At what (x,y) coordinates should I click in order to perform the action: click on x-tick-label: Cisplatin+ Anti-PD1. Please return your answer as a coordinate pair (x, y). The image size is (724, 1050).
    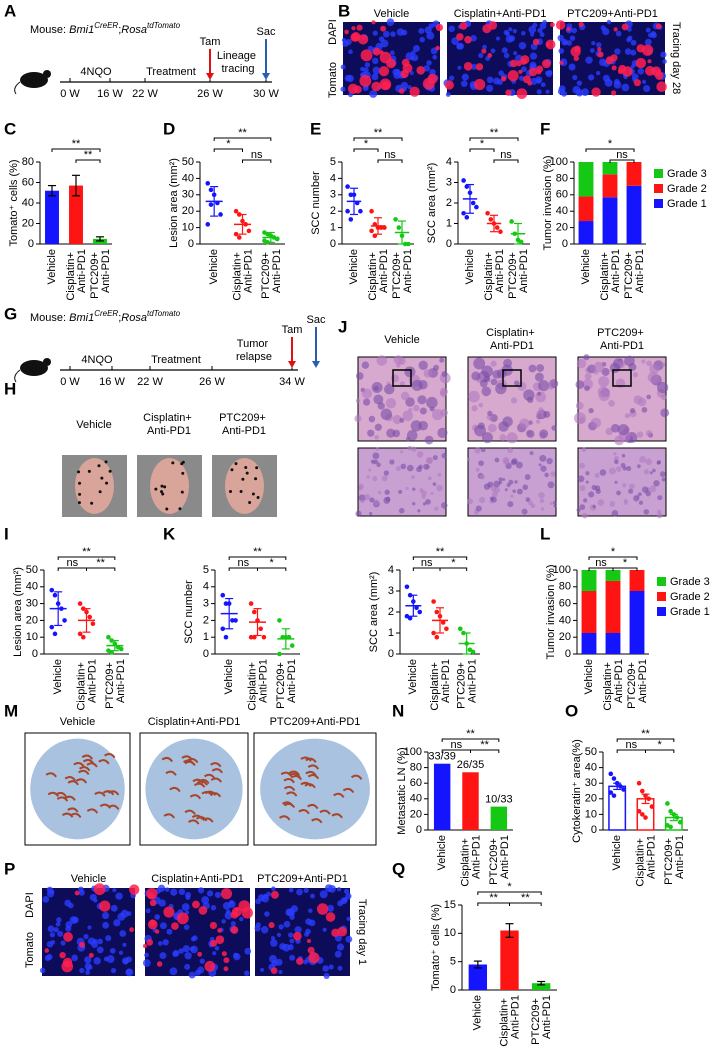
    Looking at the image, I should click on (610, 275).